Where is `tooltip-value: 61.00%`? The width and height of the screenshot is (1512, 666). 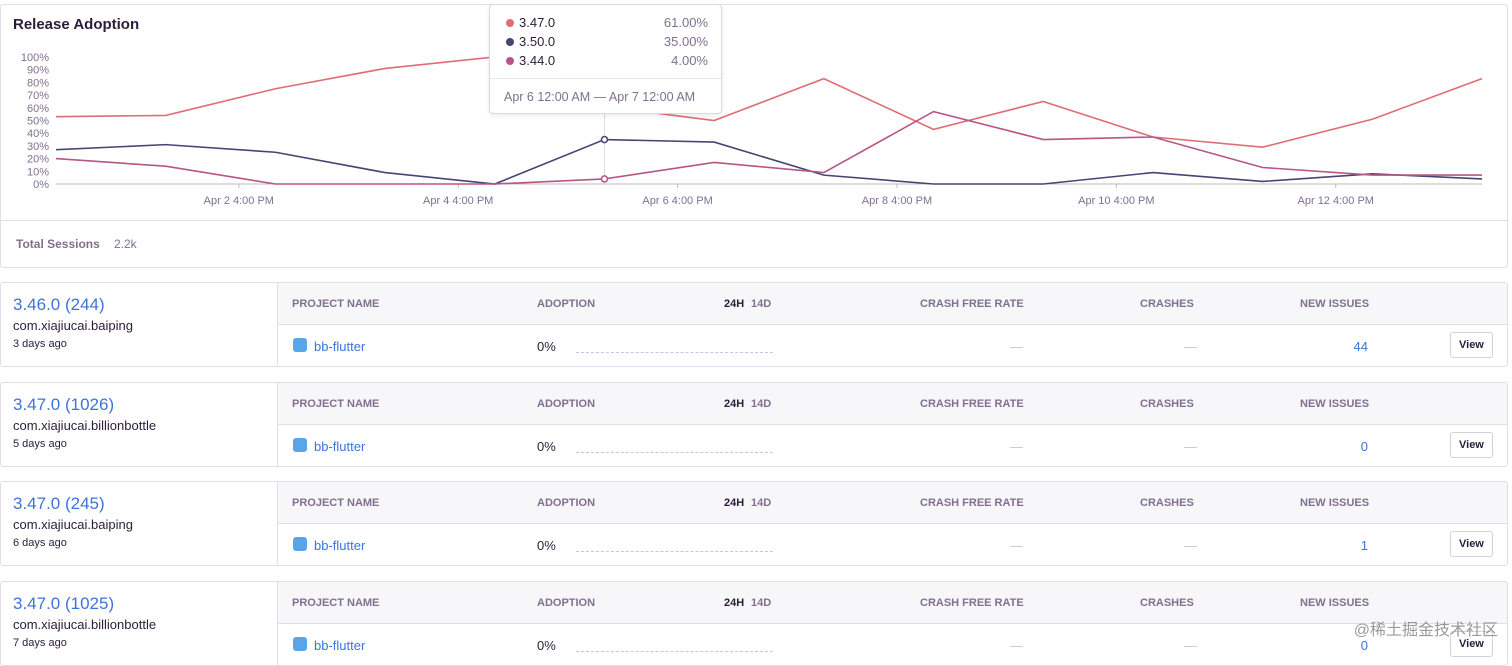 tooltip-value: 61.00% is located at coordinates (685, 22).